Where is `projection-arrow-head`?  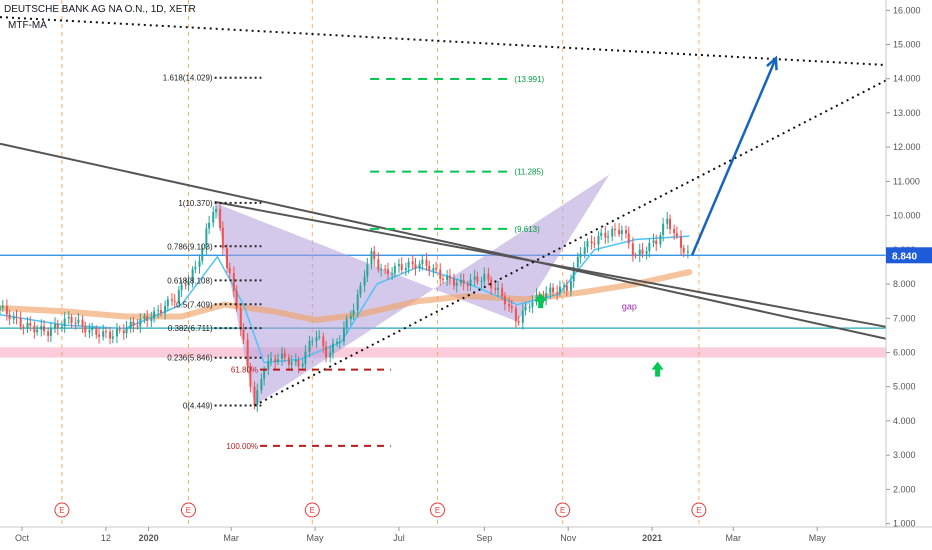 projection-arrow-head is located at coordinates (772, 63).